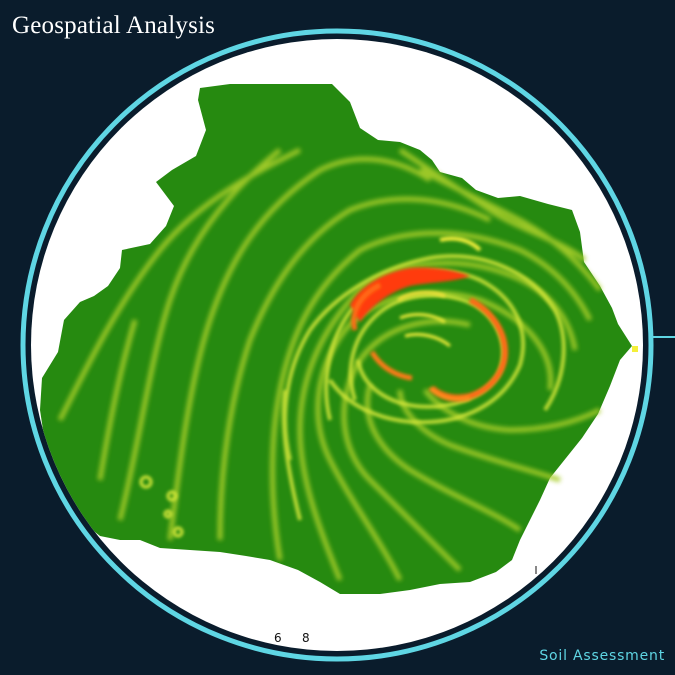 This screenshot has width=675, height=675. What do you see at coordinates (161, 506) in the screenshot?
I see `minor-features` at bounding box center [161, 506].